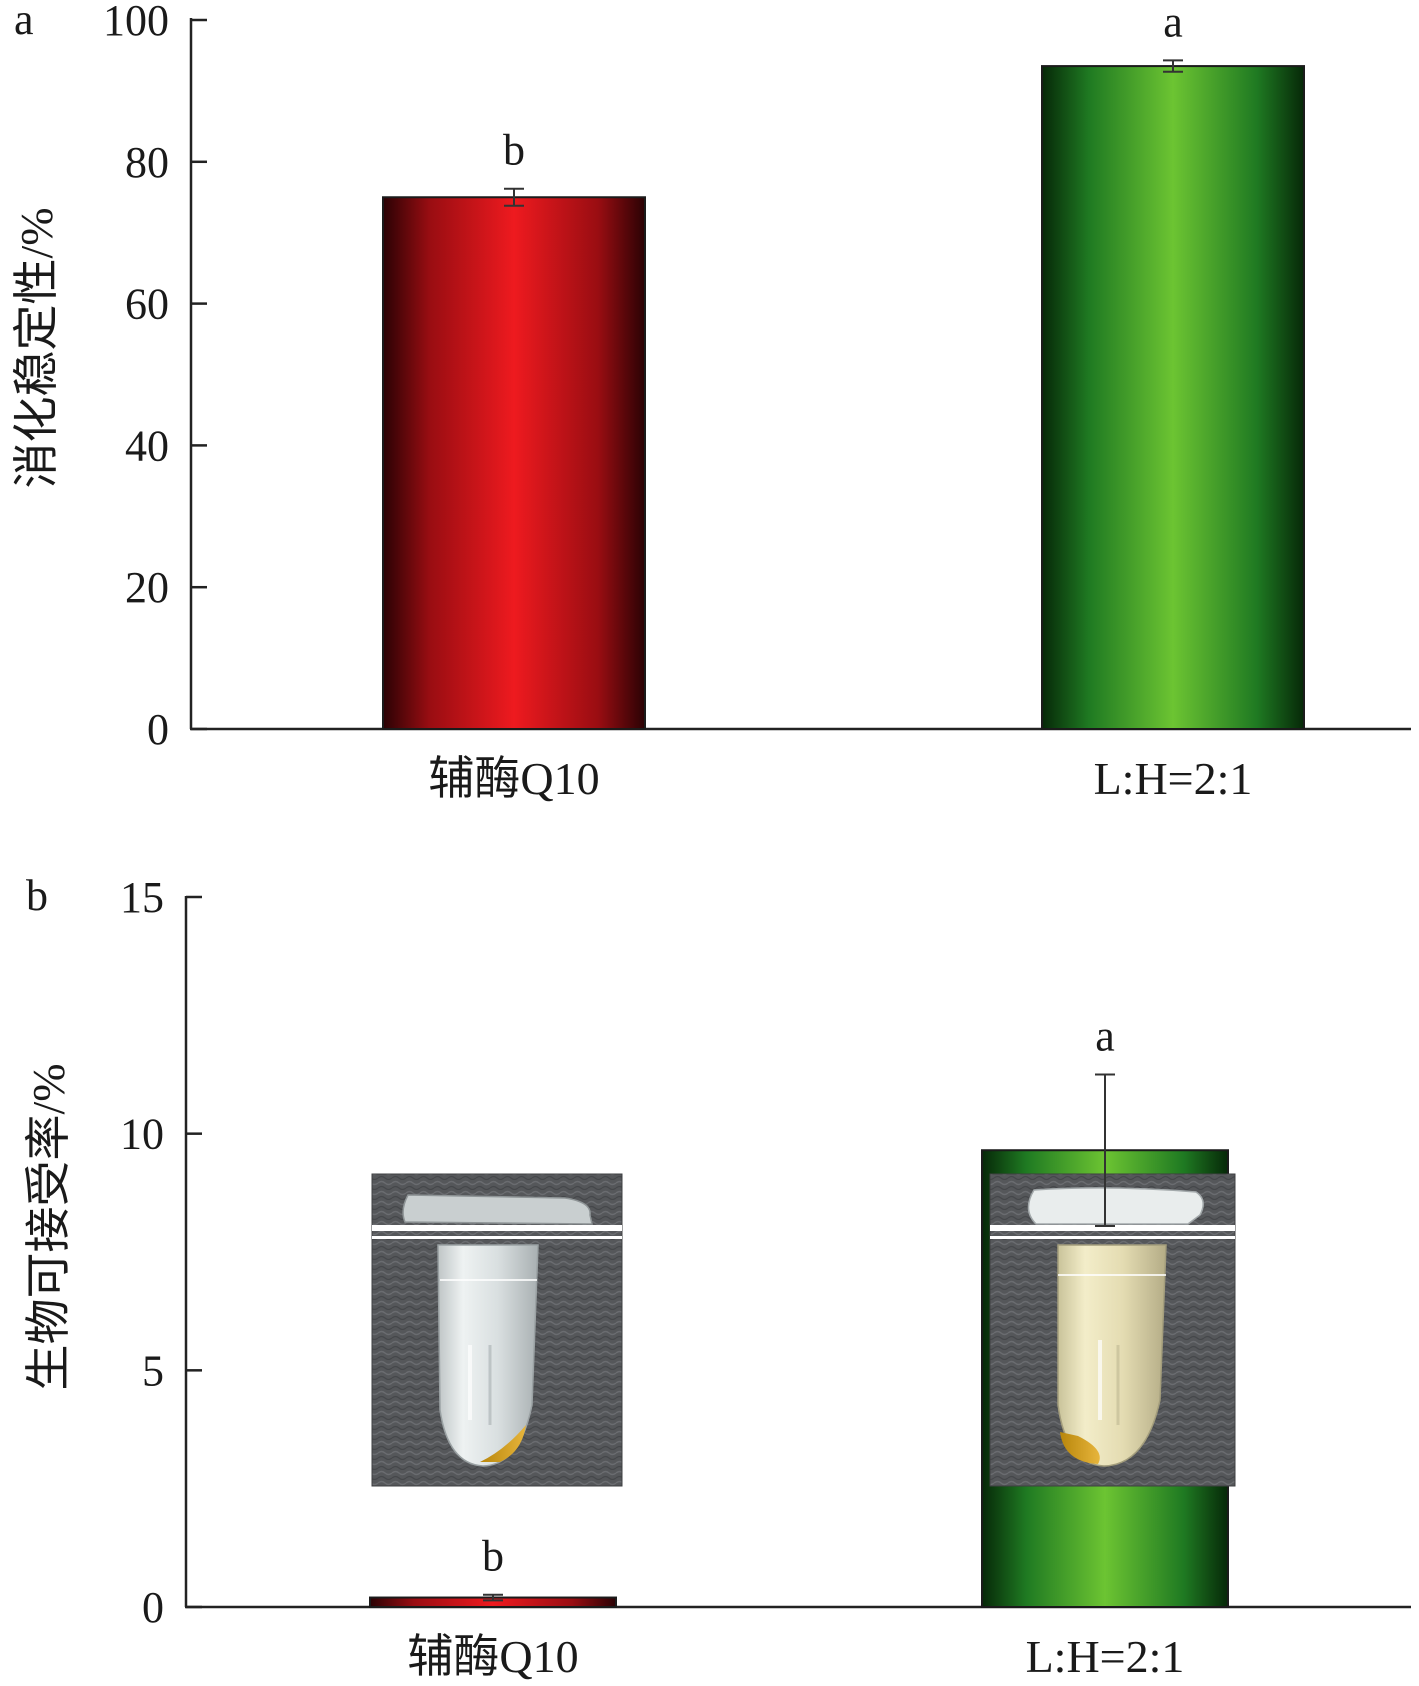  I want to click on panel-b-y-tick-label: 10, so click(142, 1134).